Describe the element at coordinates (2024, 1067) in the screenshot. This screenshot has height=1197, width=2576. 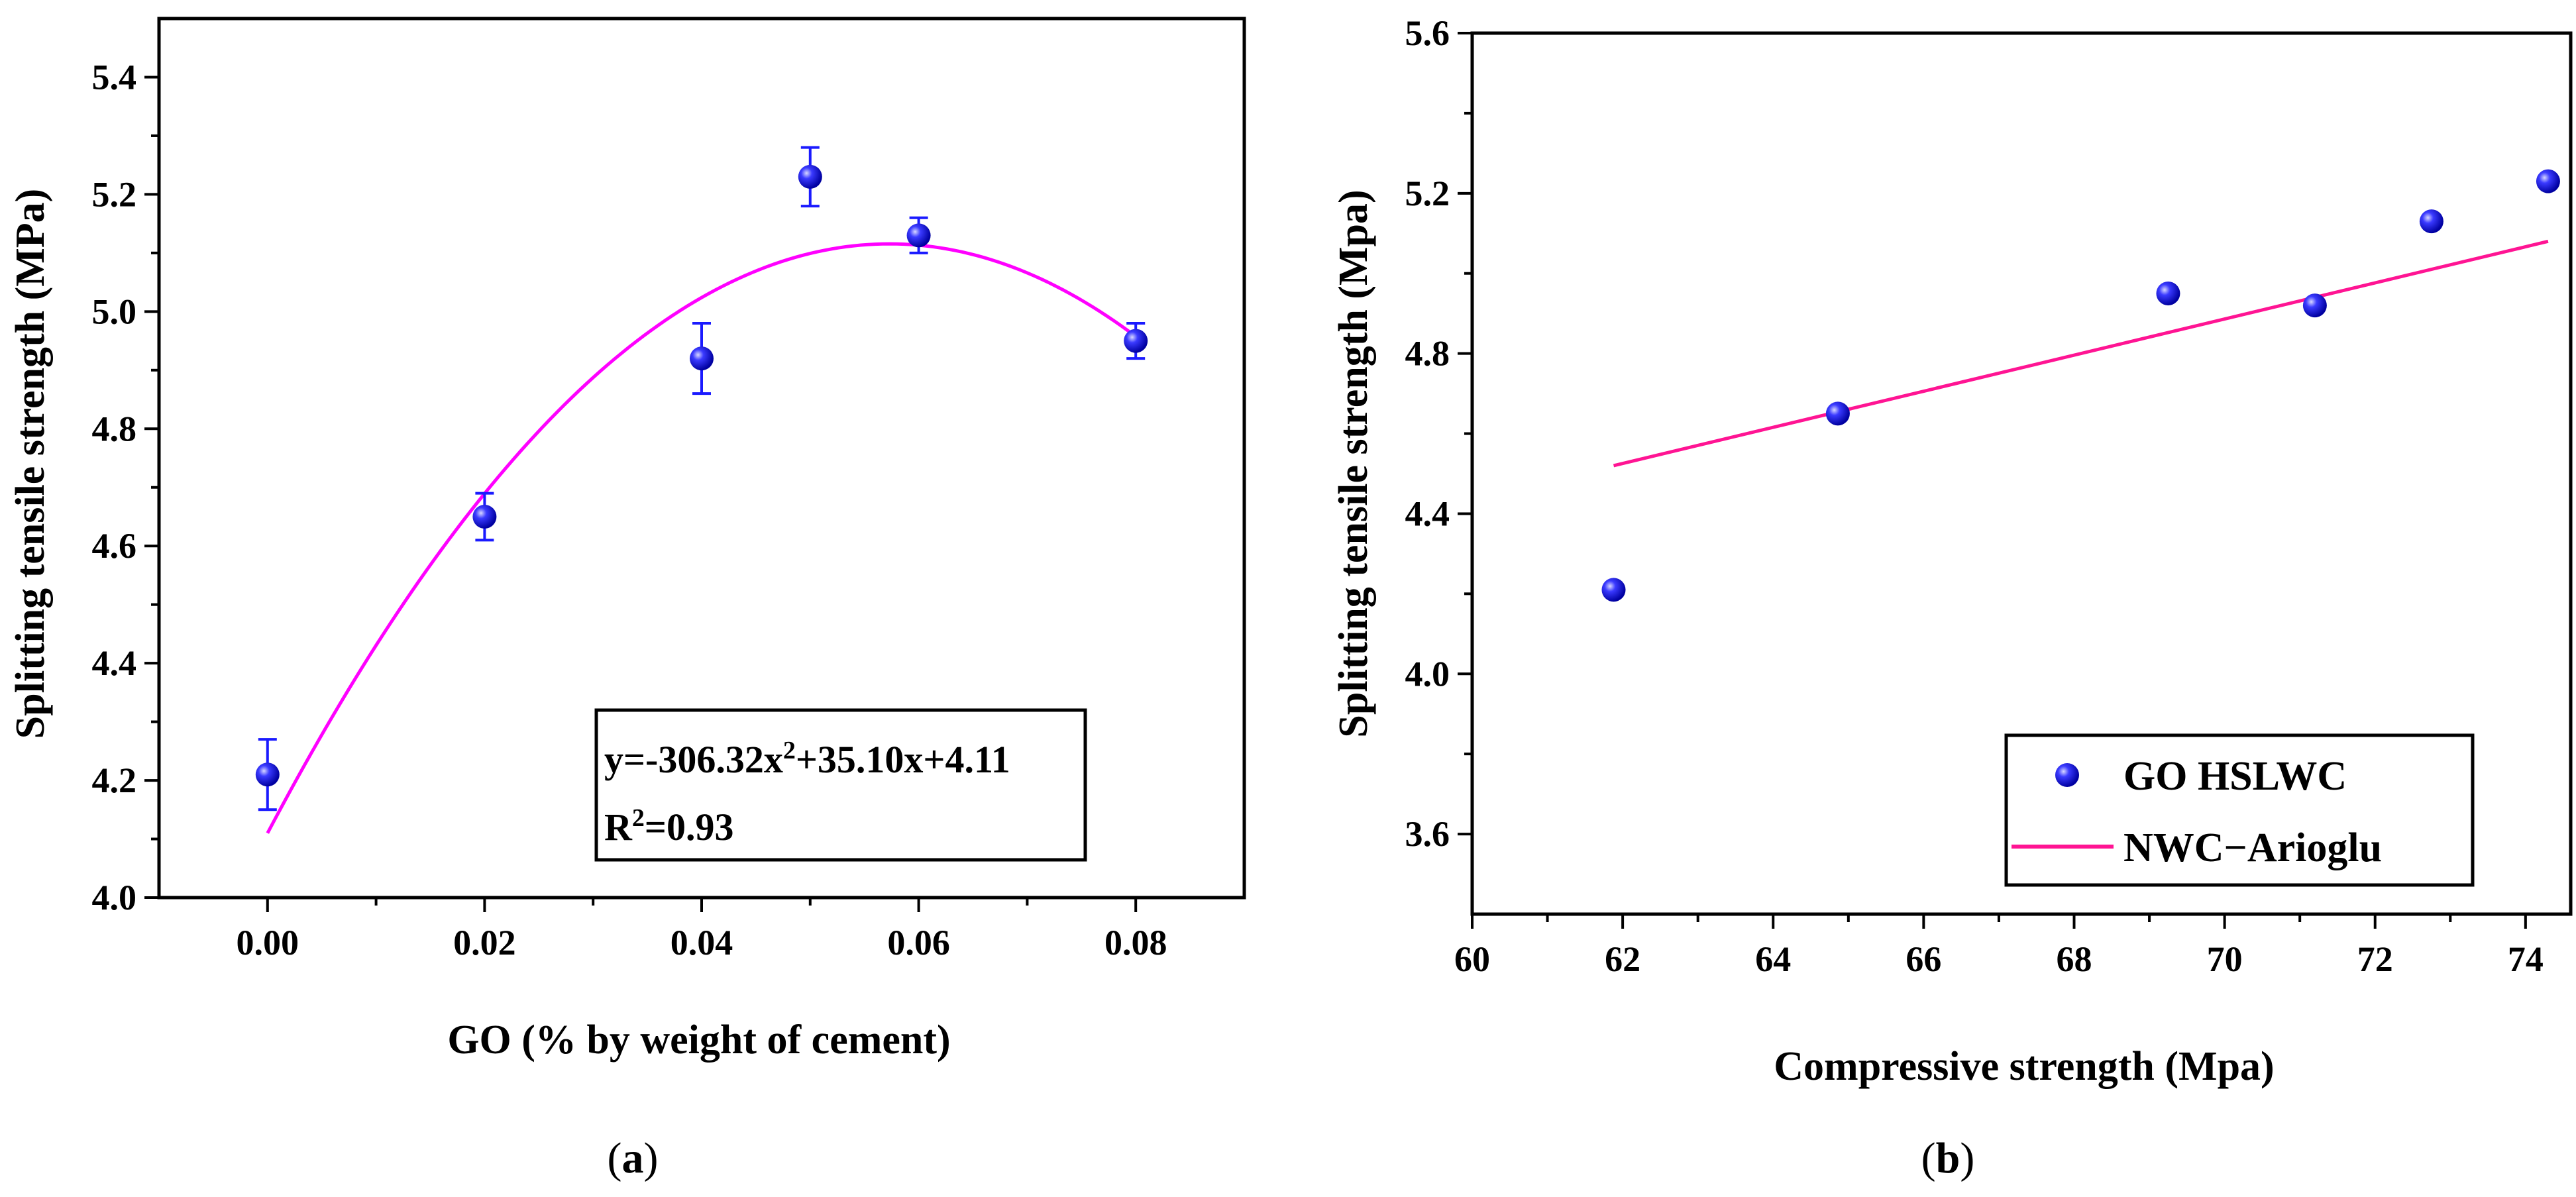
I see `chart-b-x-axis-title: Compressive strength (Mpa)` at that location.